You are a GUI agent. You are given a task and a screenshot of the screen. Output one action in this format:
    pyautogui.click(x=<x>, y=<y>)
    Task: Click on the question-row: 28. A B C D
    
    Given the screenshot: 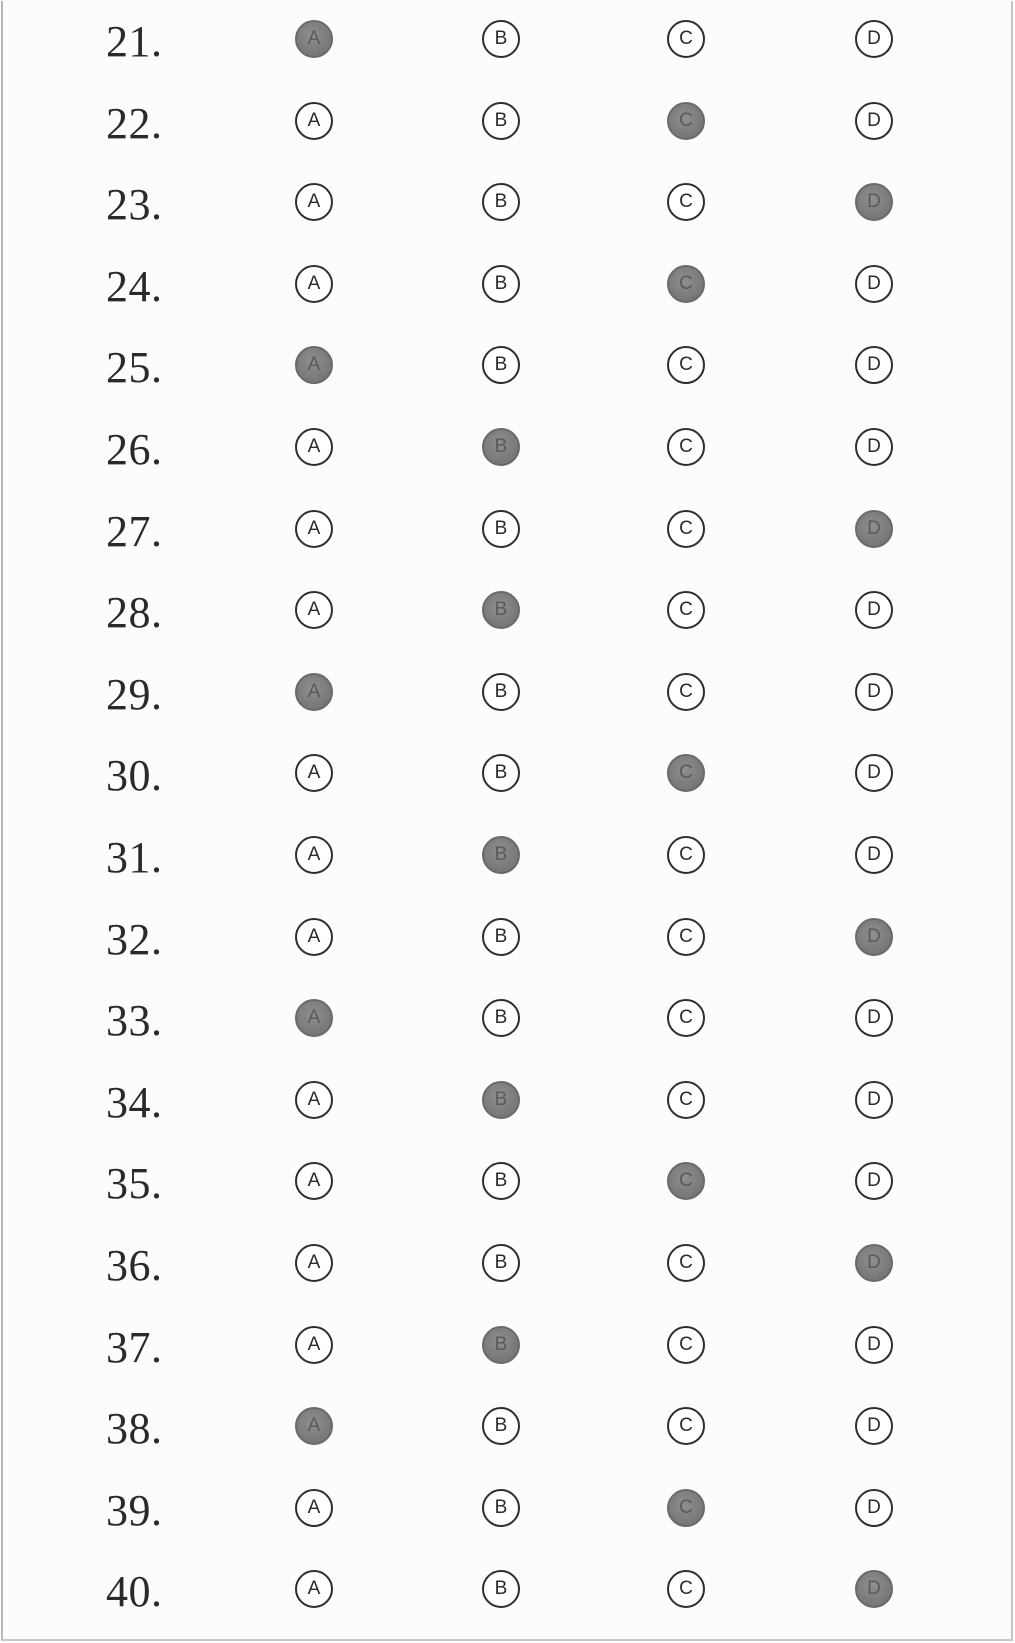 What is the action you would take?
    pyautogui.click(x=507, y=616)
    